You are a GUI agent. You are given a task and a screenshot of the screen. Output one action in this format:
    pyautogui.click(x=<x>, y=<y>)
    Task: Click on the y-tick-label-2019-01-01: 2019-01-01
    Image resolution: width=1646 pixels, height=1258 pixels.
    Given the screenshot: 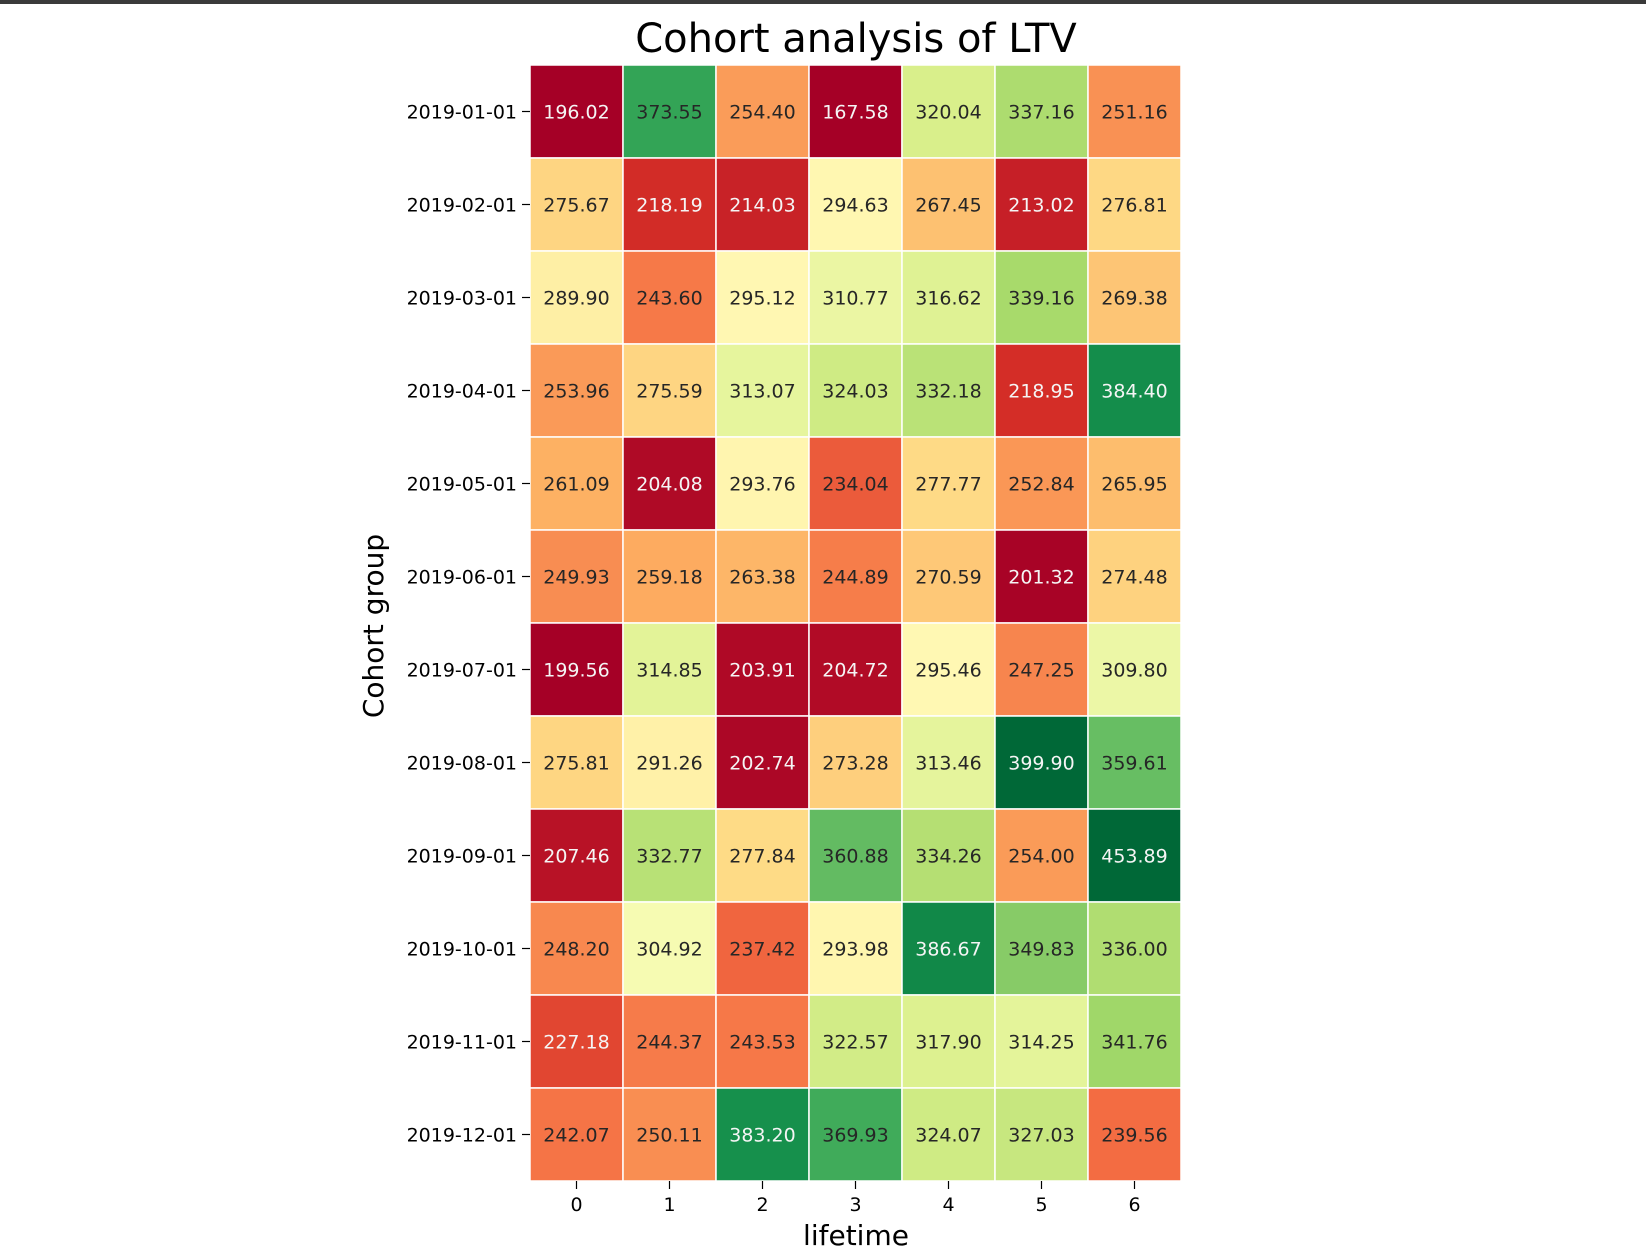 What is the action you would take?
    pyautogui.click(x=462, y=113)
    